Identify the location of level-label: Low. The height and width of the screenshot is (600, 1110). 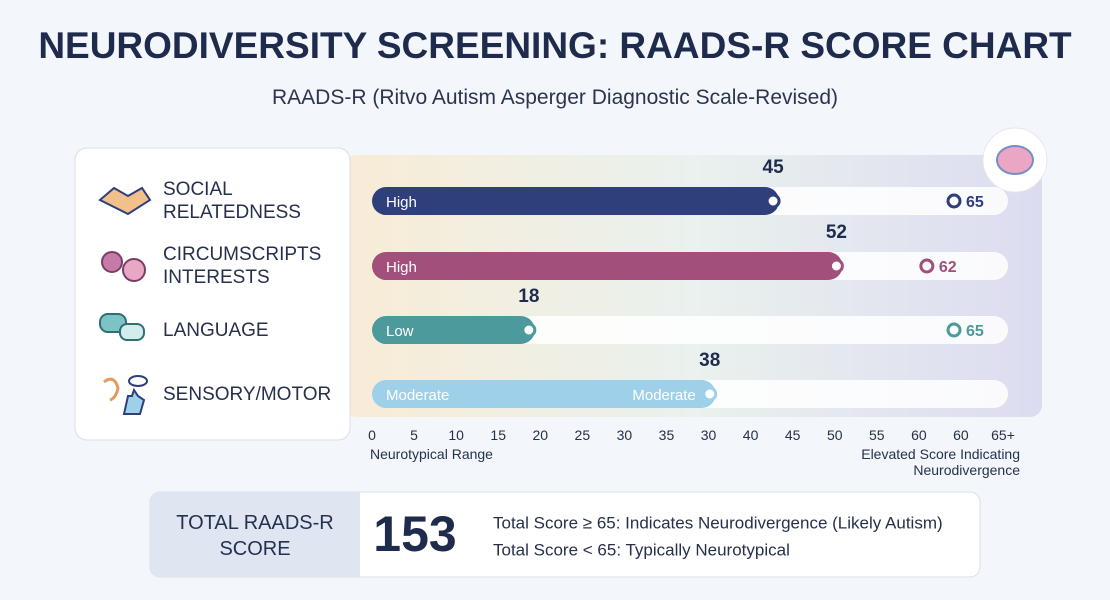
(400, 331).